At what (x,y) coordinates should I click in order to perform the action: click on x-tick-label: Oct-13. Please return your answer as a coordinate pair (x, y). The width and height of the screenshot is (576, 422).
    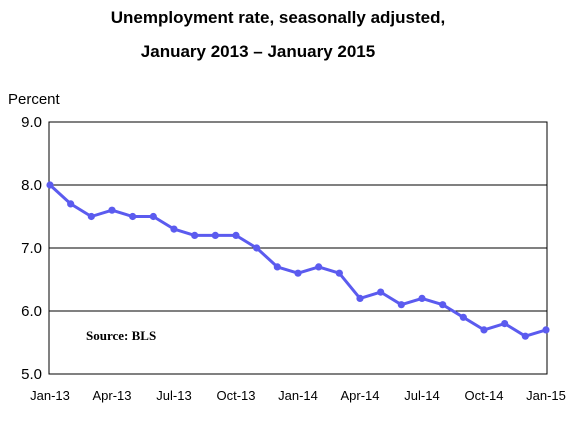
    Looking at the image, I should click on (235, 395).